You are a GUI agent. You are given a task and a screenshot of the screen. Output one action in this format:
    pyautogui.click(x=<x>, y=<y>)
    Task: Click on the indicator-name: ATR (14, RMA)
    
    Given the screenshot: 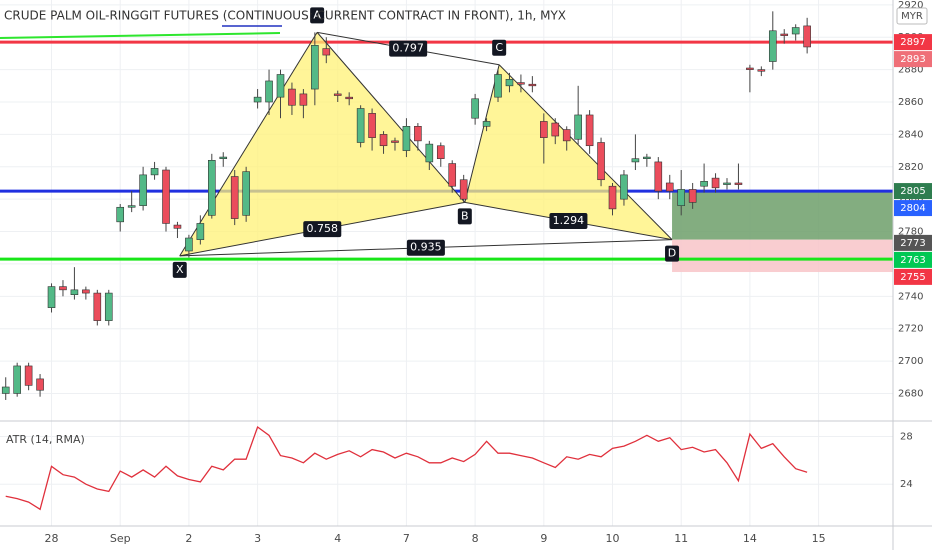 What is the action you would take?
    pyautogui.click(x=45, y=439)
    